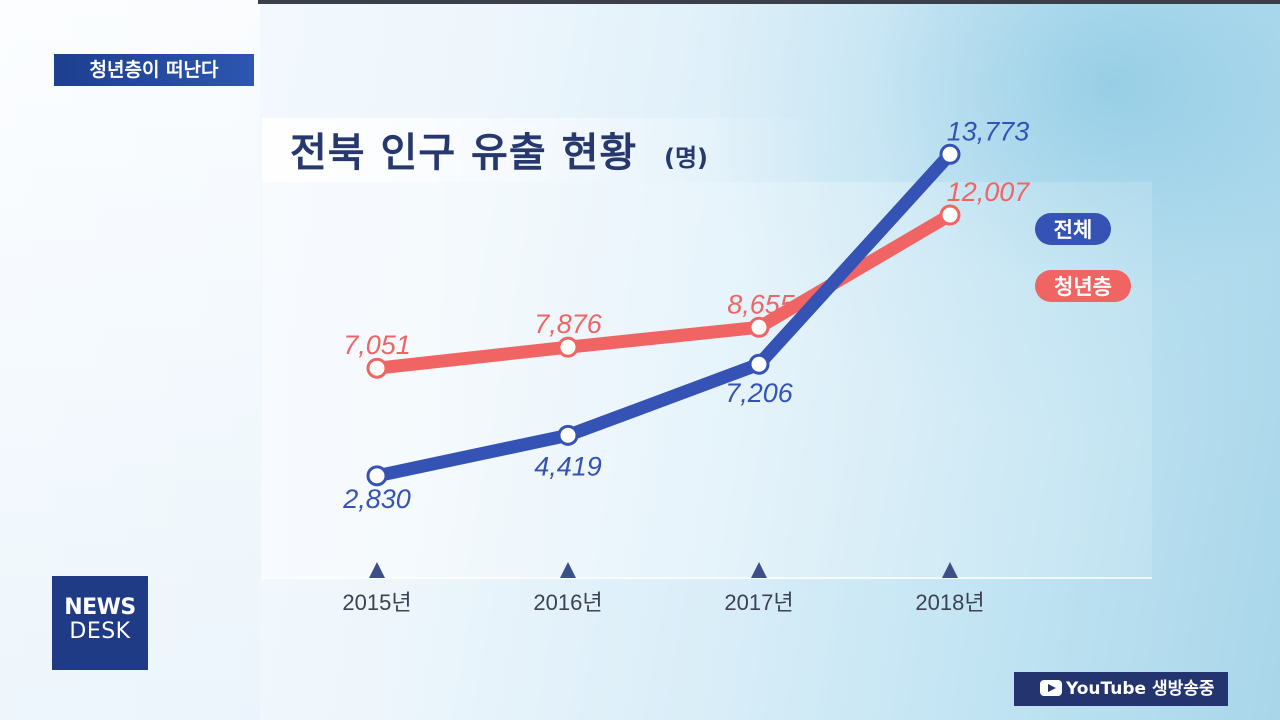  I want to click on youtube-live-text: YouTube 생방송중, so click(1140, 689).